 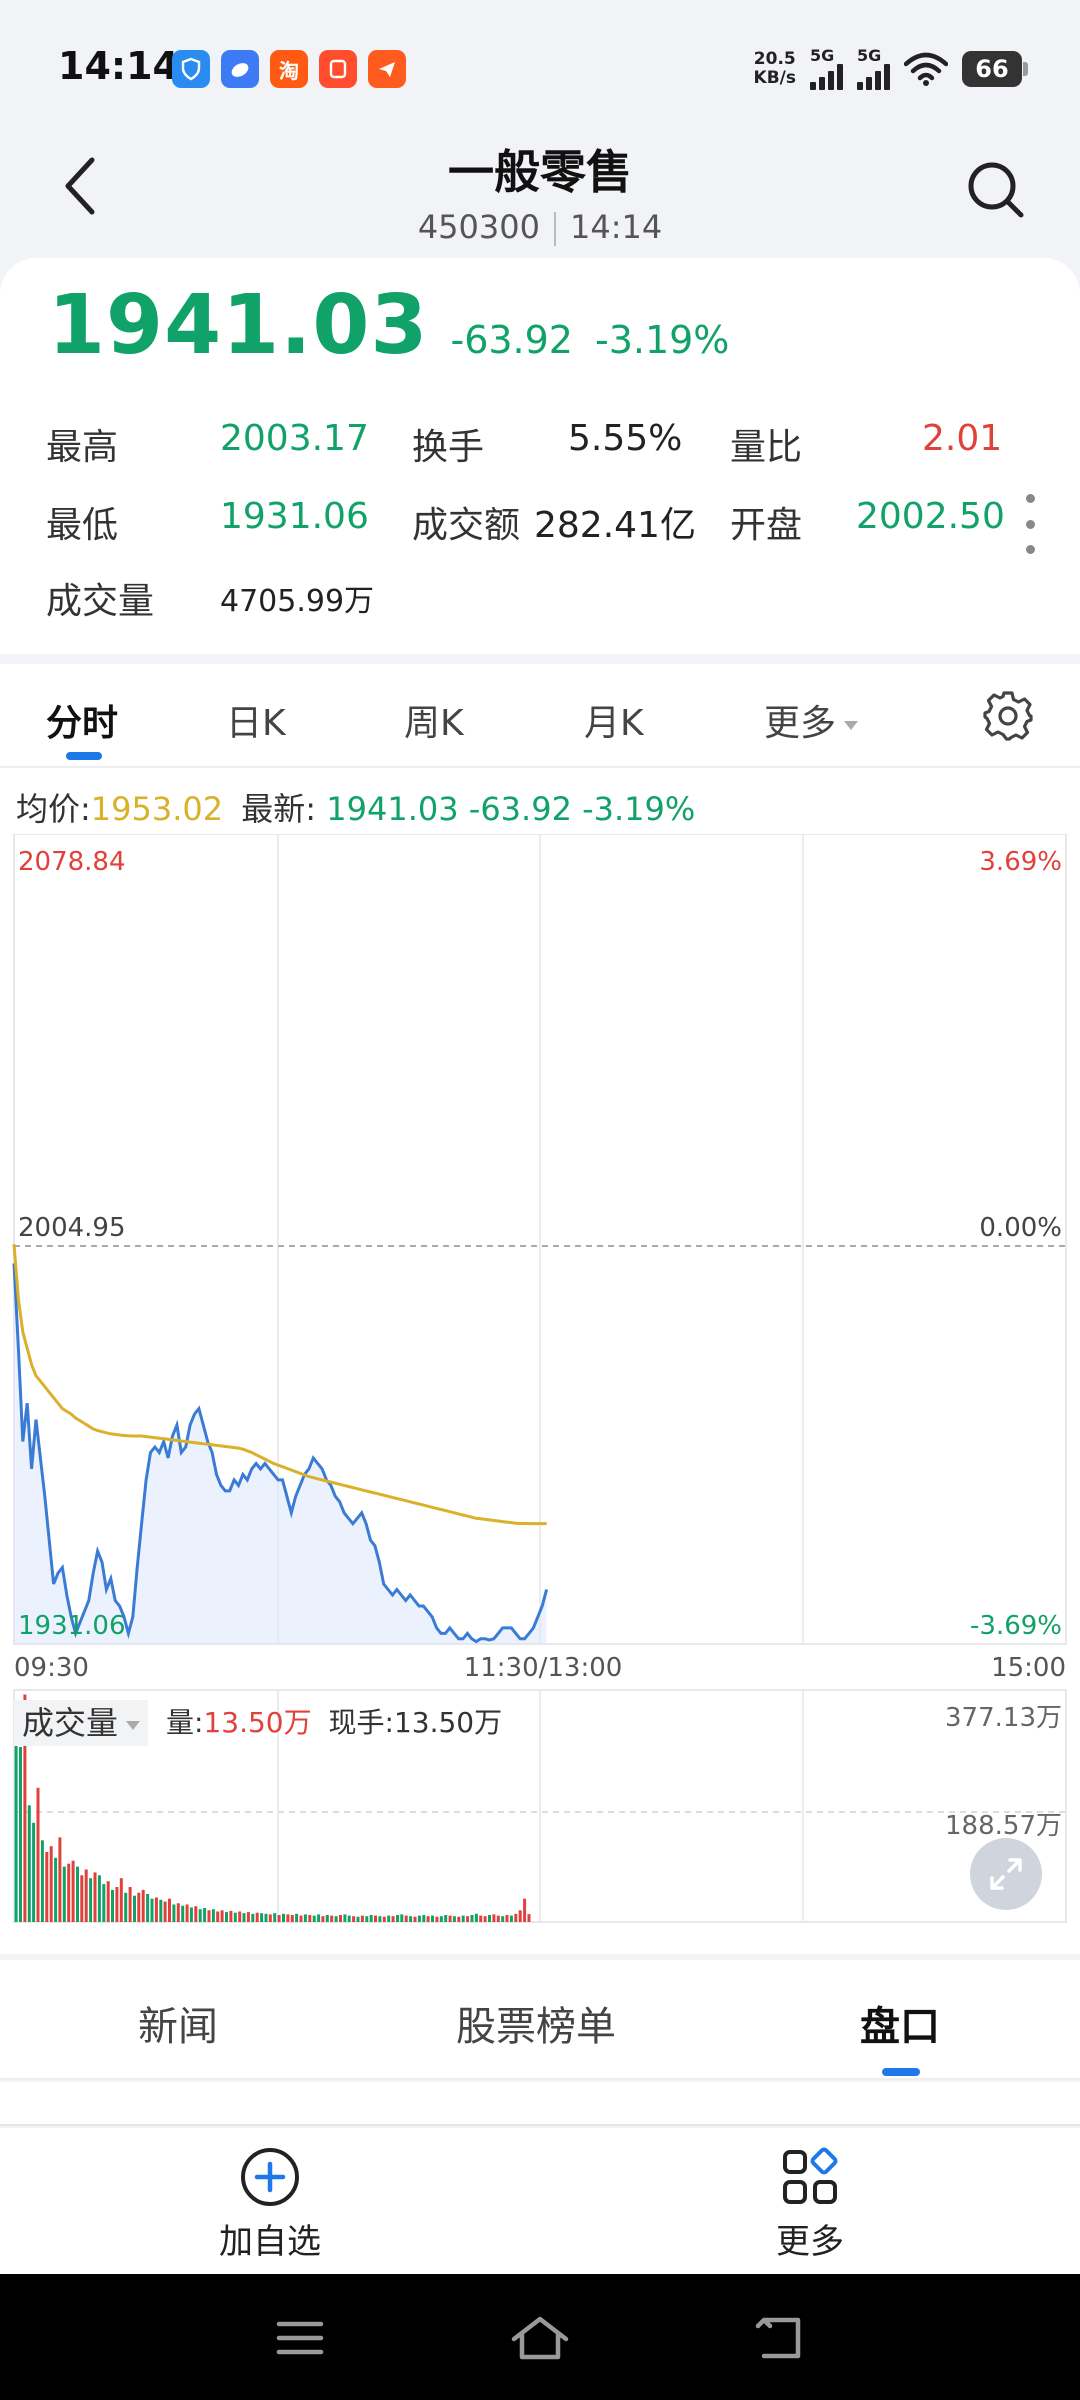 What do you see at coordinates (300, 2338) in the screenshot?
I see `menu-nav-button` at bounding box center [300, 2338].